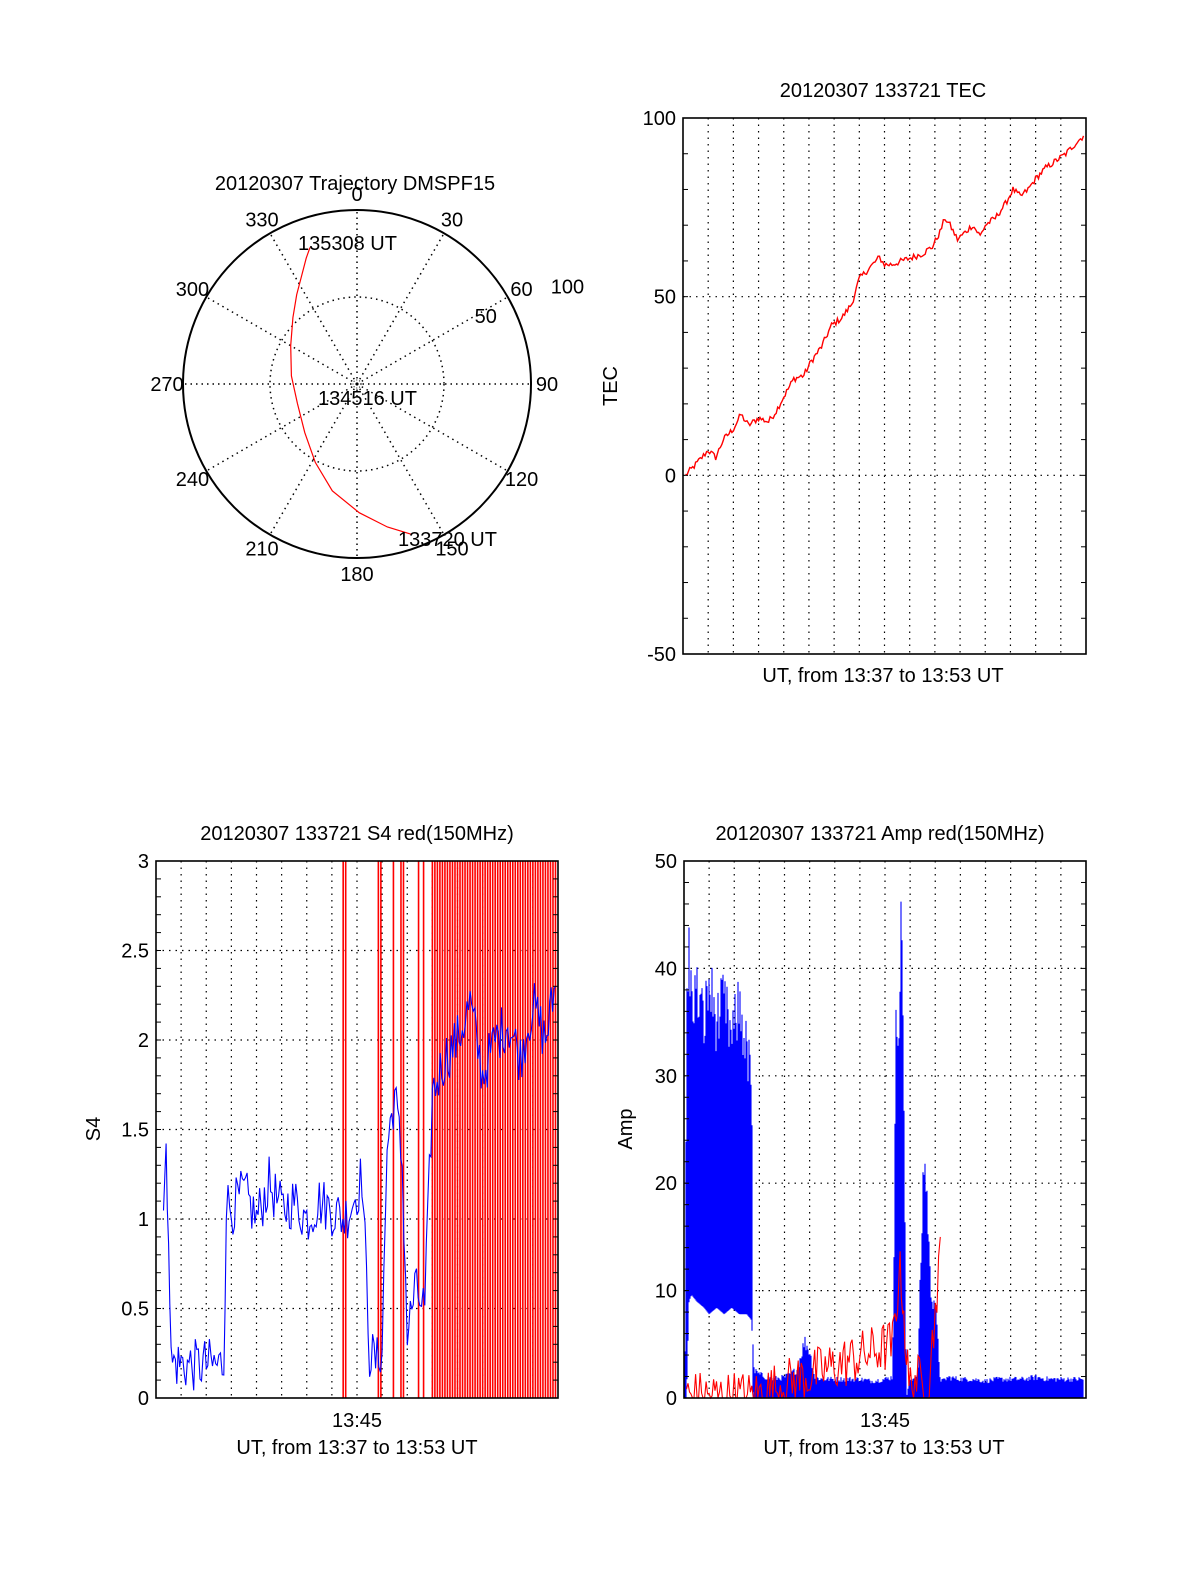  What do you see at coordinates (879, 834) in the screenshot?
I see `amp-title: 20120307 133721 Amp red(150MHz)` at bounding box center [879, 834].